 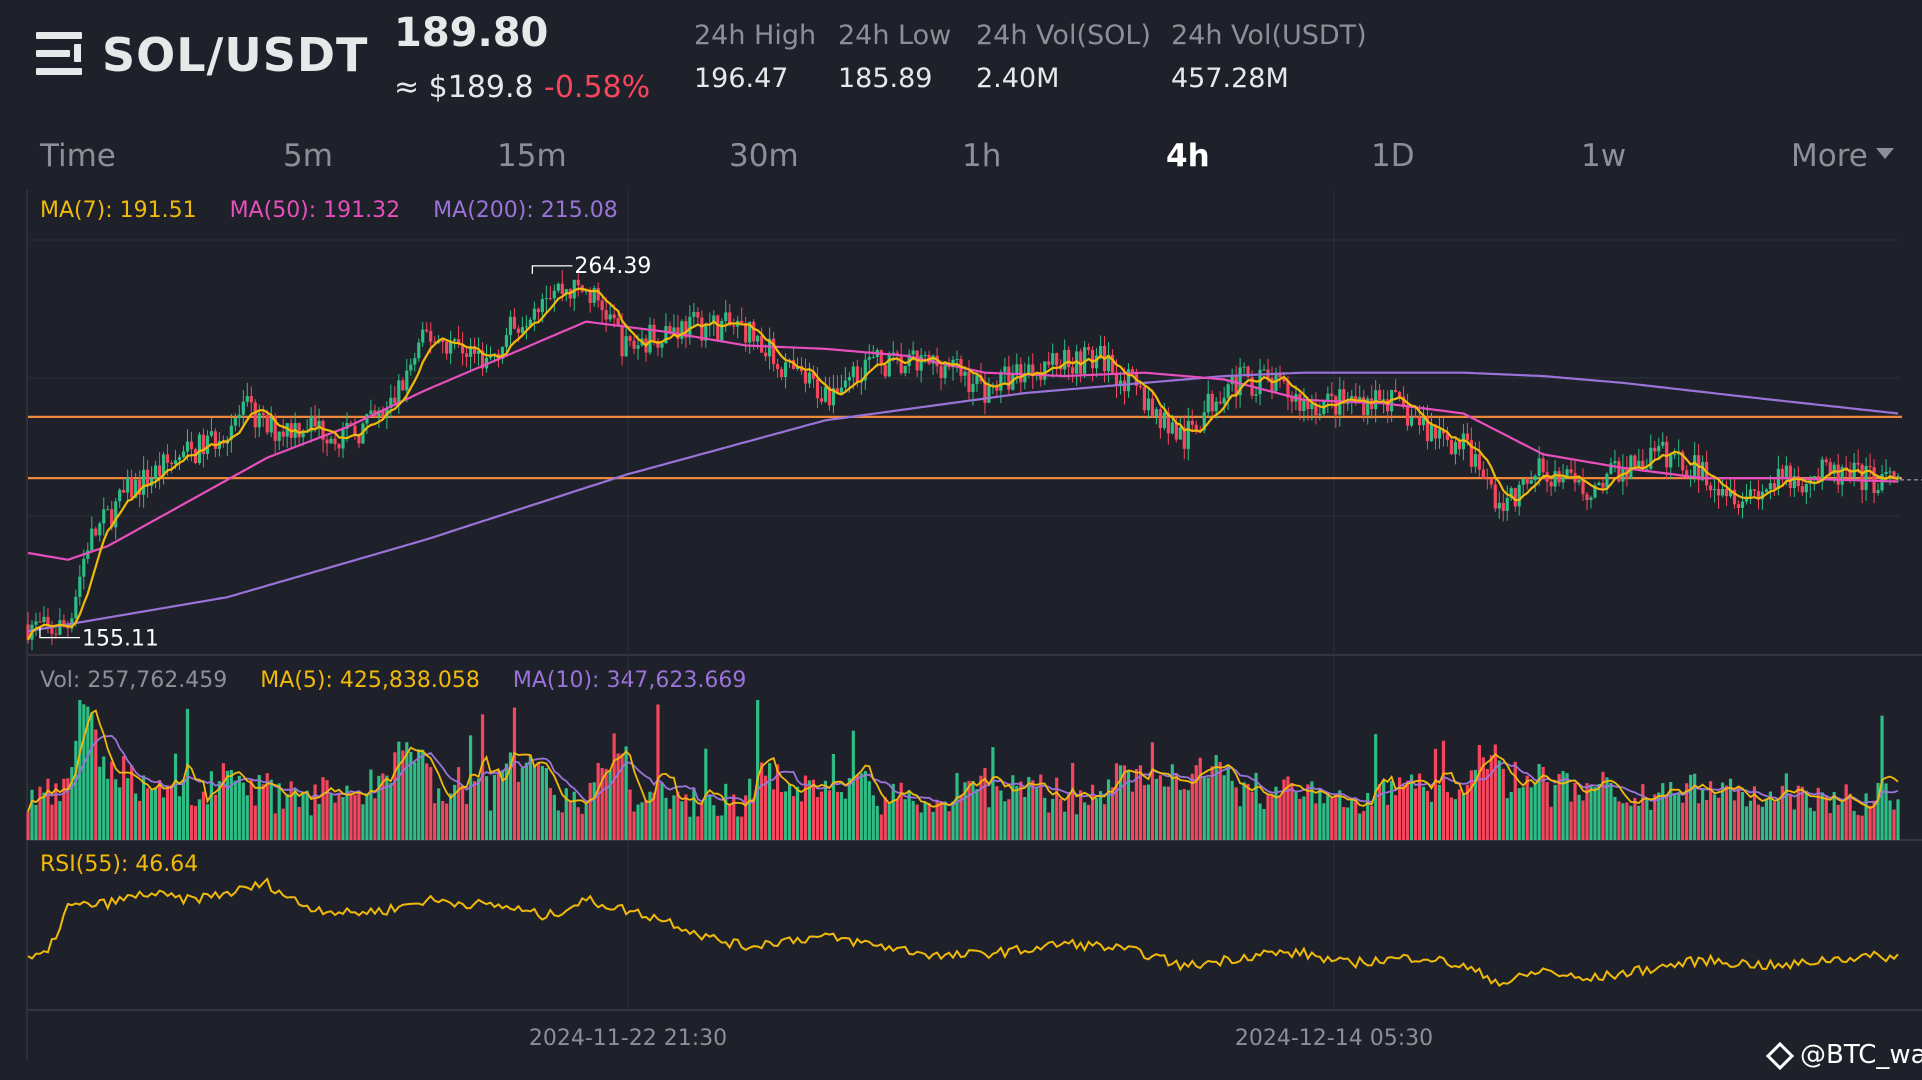 What do you see at coordinates (1188, 156) in the screenshot?
I see `tab-4h: 4h` at bounding box center [1188, 156].